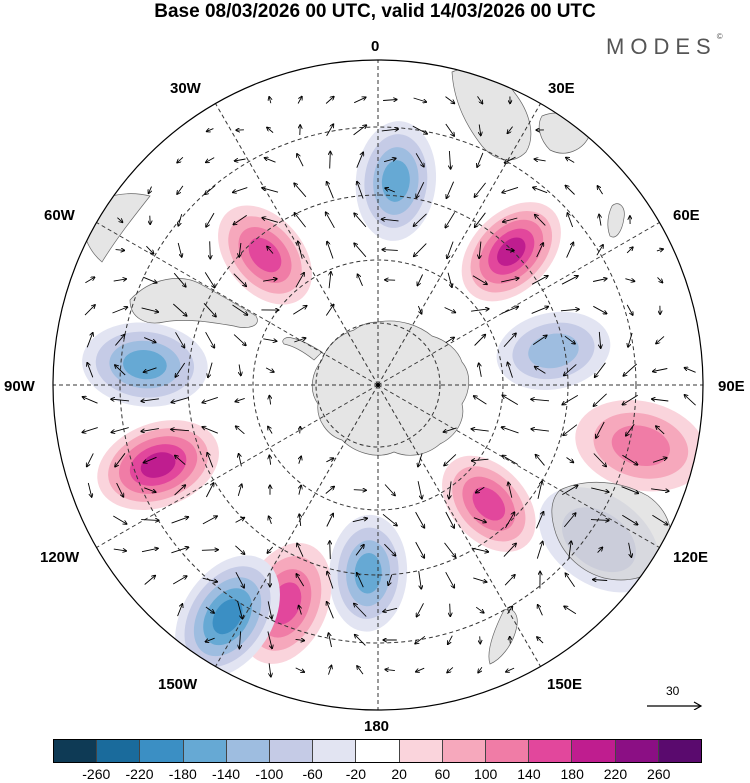 The image size is (750, 783). I want to click on colorbar-tick-label: -60, so click(312, 774).